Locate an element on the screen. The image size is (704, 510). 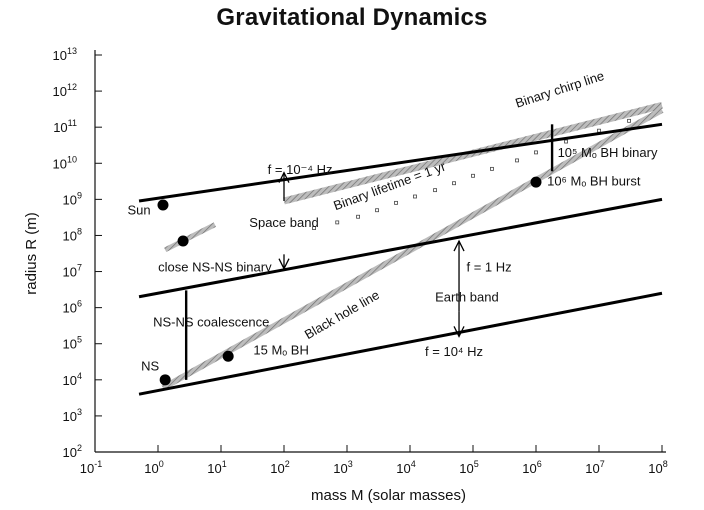
y-tick-exponent: 9 is located at coordinates (79, 195).